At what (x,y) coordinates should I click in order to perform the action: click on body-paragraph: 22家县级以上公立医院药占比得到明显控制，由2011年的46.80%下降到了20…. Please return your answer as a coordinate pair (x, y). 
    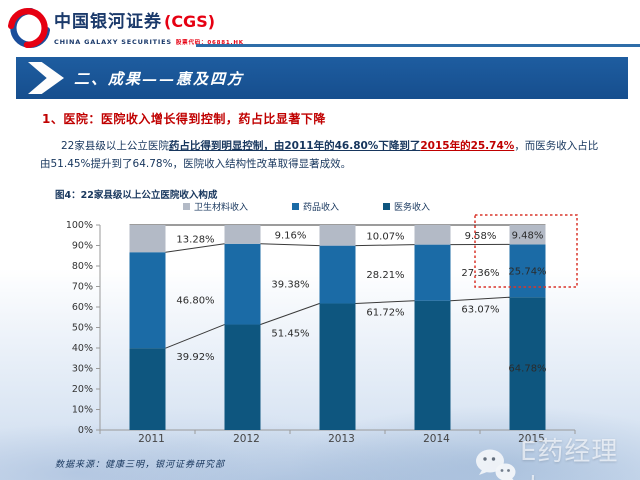
    Looking at the image, I should click on (323, 155).